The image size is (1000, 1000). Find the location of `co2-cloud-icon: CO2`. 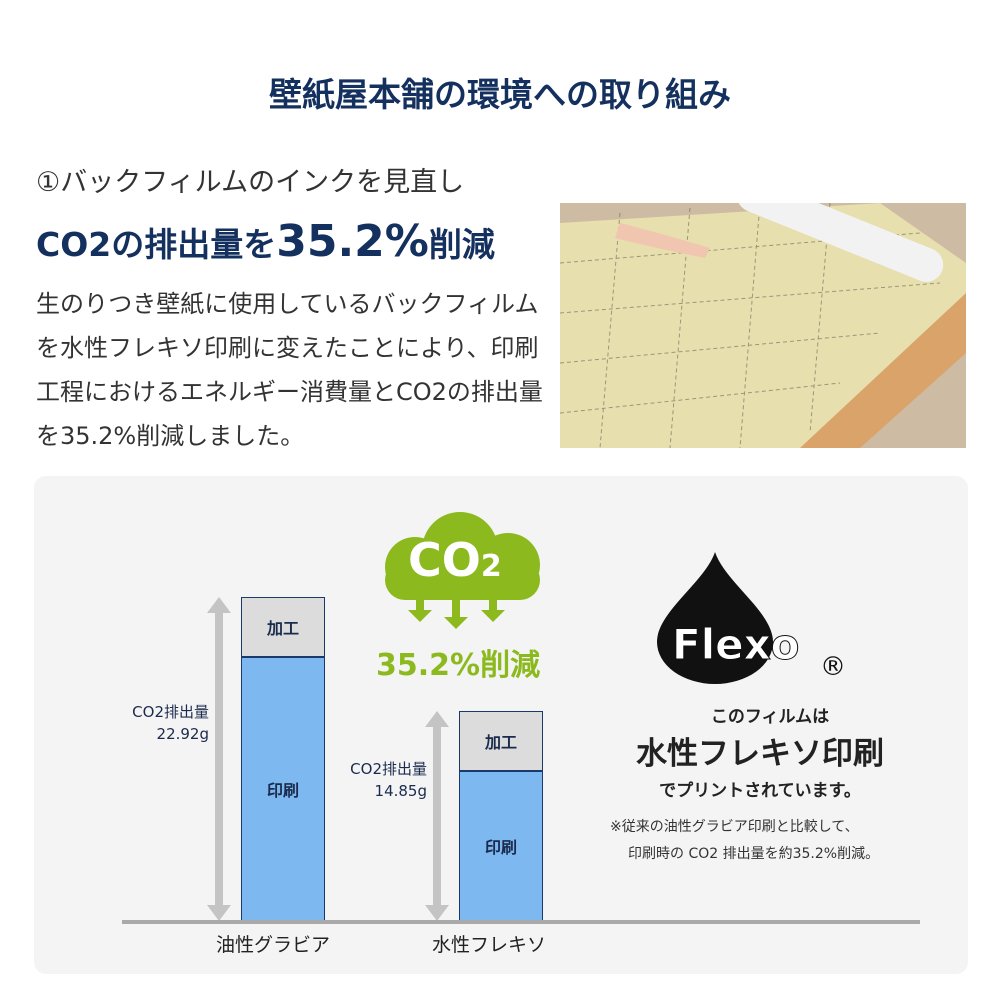

co2-cloud-icon: CO2 is located at coordinates (460, 572).